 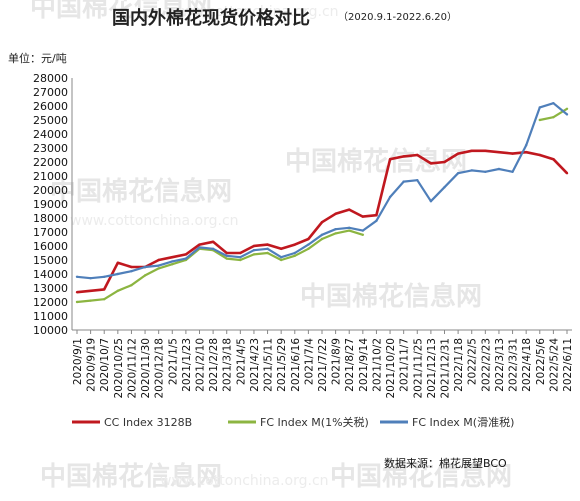 What do you see at coordinates (146, 368) in the screenshot?
I see `x-tick-label: 2020/11/30` at bounding box center [146, 368].